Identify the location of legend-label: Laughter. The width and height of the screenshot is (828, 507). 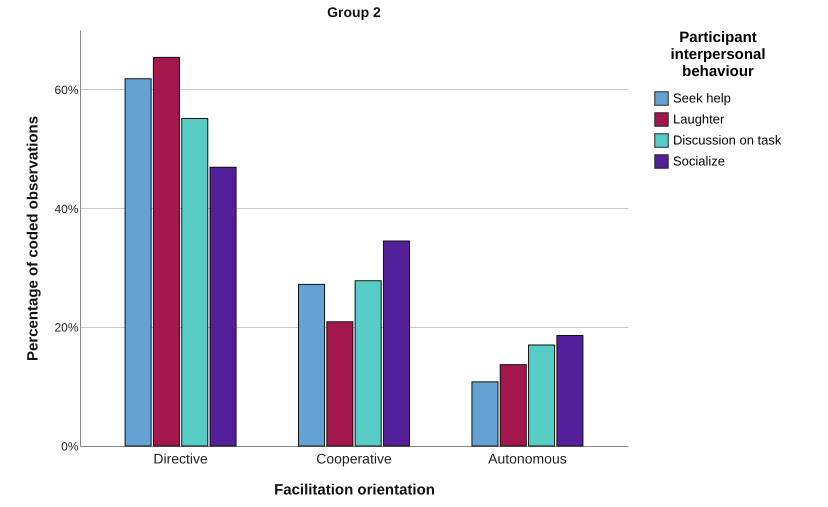
(699, 119).